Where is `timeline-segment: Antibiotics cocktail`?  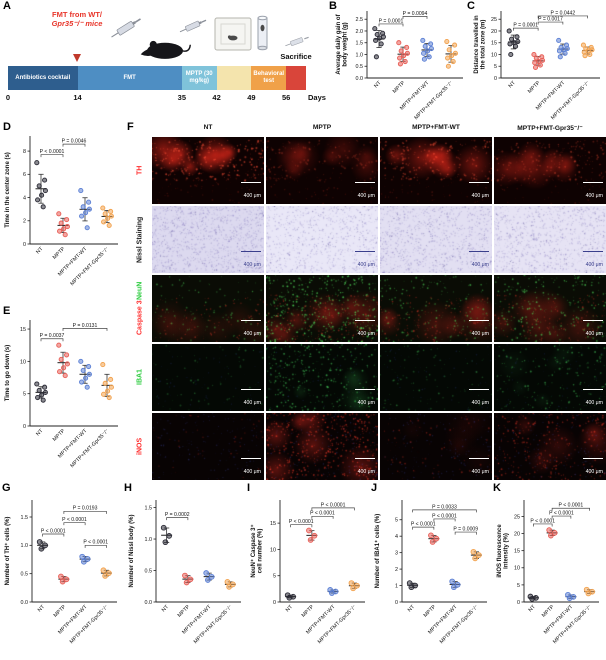
timeline-segment: Antibiotics cocktail is located at coordinates (43, 78).